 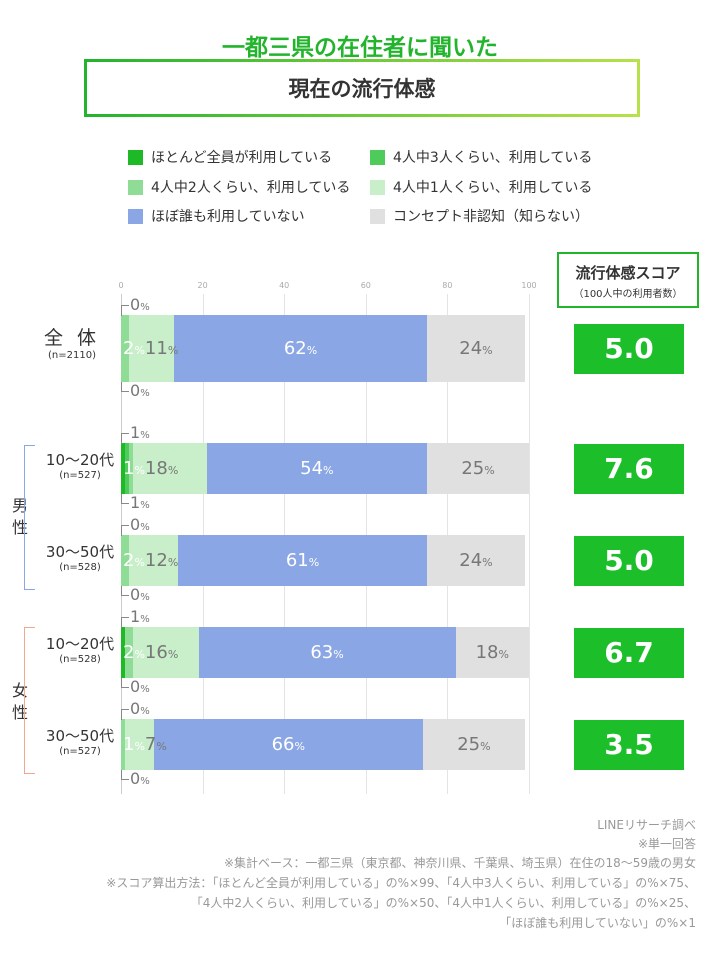 I want to click on x-tick-label: 0, so click(x=121, y=285).